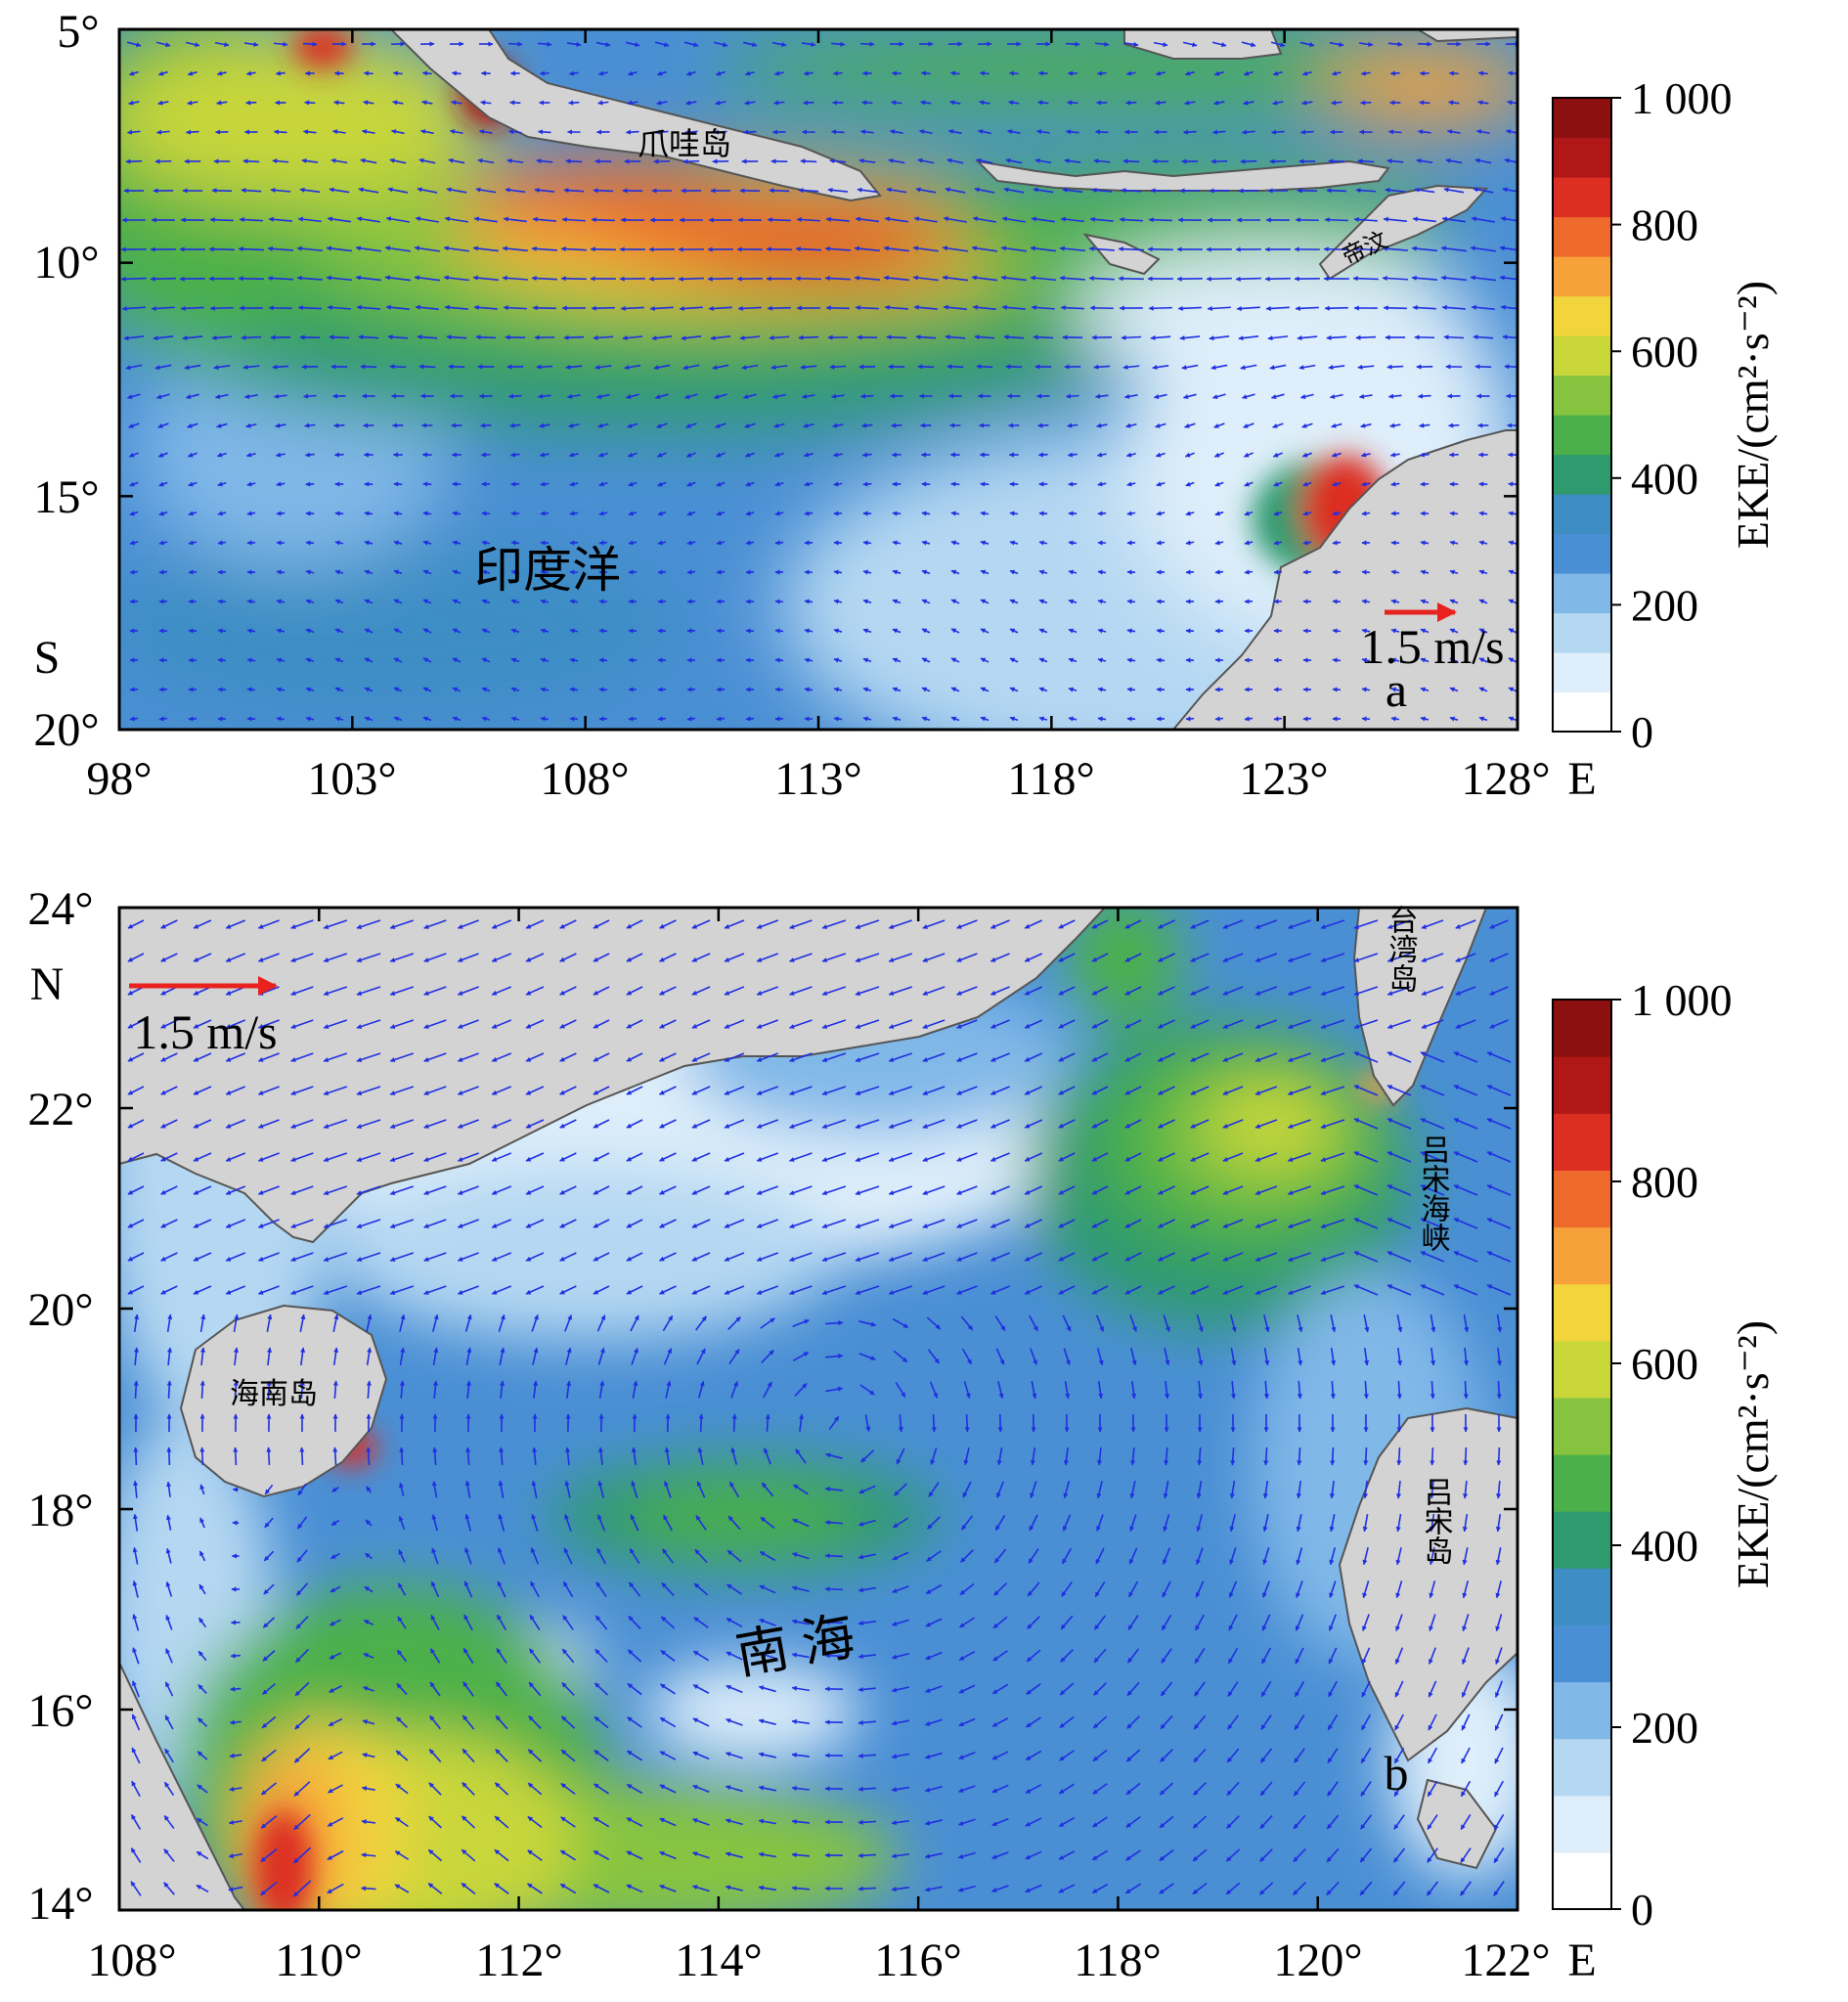  Describe the element at coordinates (684, 143) in the screenshot. I see `label-java: 爪哇岛` at that location.